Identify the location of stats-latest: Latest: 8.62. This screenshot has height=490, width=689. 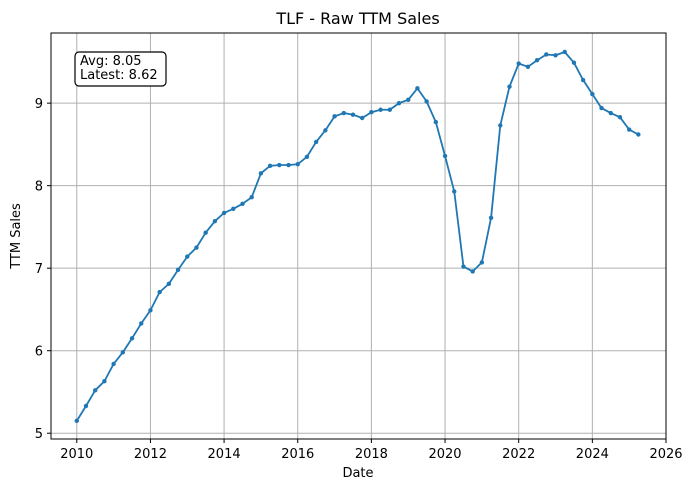
(119, 75).